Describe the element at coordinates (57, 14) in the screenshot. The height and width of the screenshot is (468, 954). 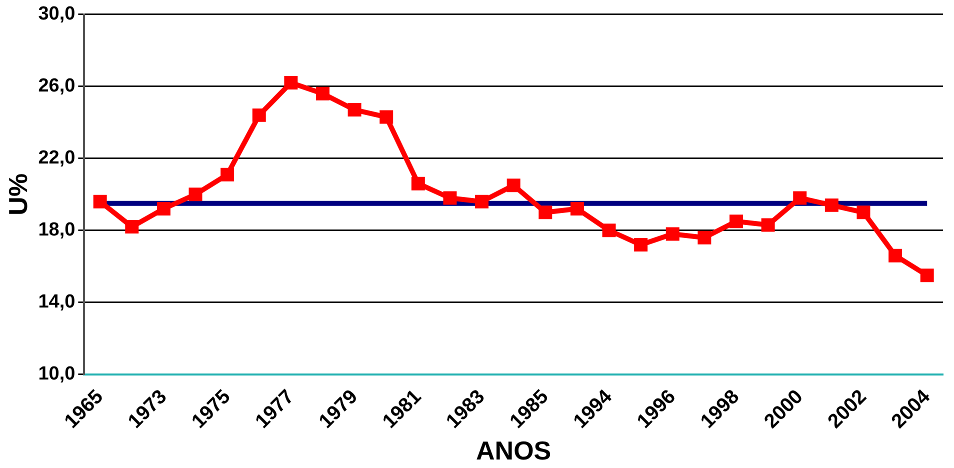
I see `y-tick-label: 30,0` at that location.